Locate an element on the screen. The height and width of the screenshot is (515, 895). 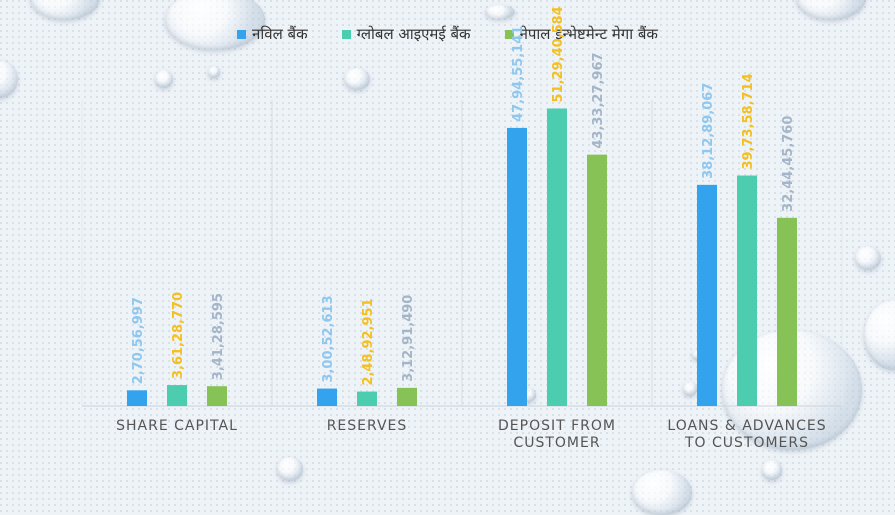
category-label: LOANS & ADVANCES TO CUSTOMERS is located at coordinates (747, 435).